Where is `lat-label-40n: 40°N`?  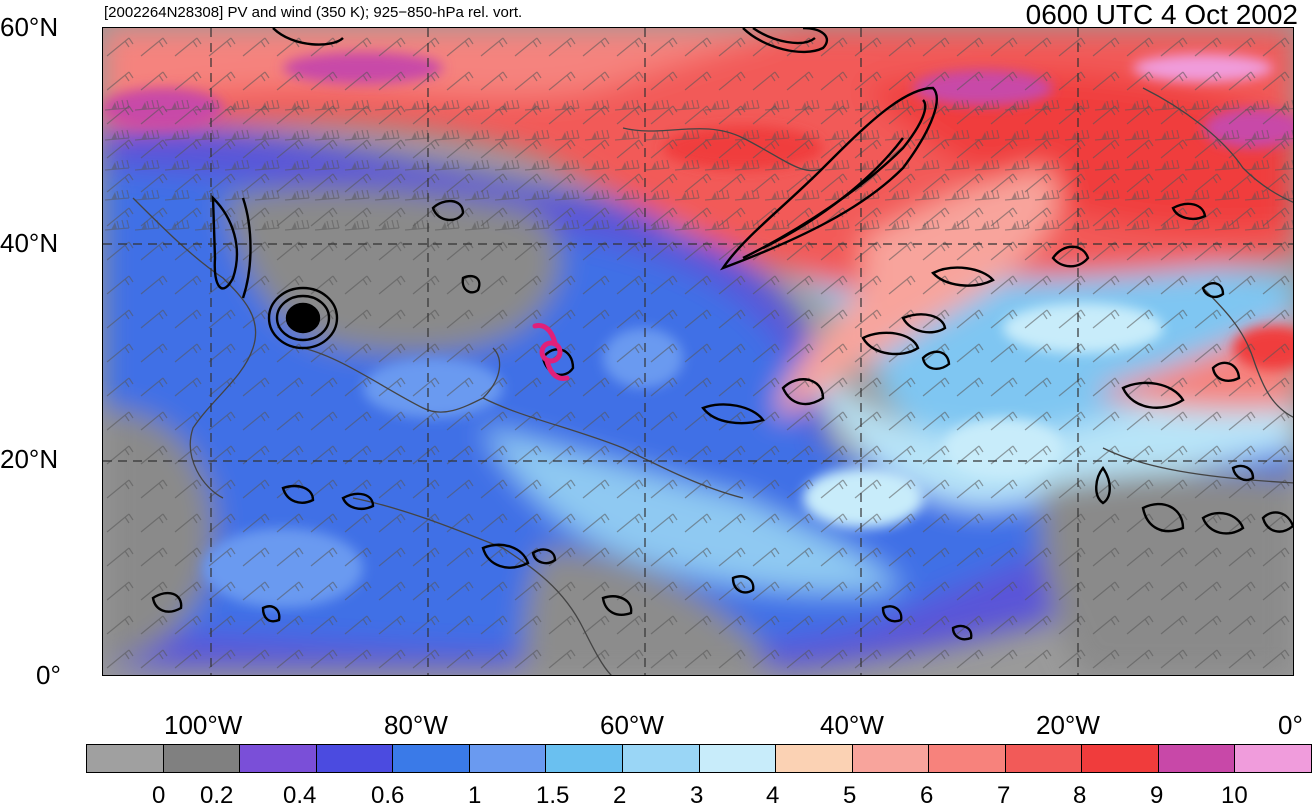
lat-label-40n: 40°N is located at coordinates (29, 243).